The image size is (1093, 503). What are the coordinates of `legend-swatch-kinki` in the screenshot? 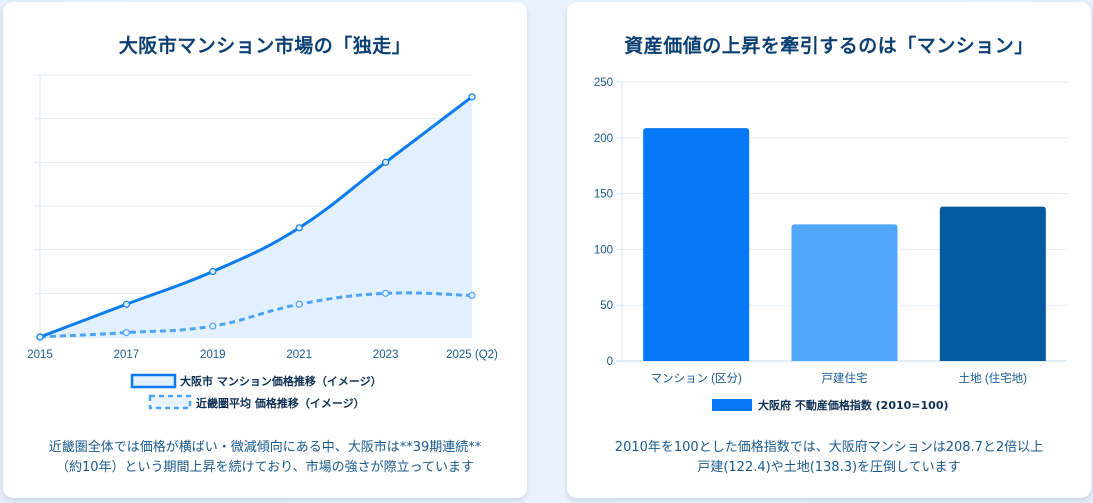 It's located at (170, 402).